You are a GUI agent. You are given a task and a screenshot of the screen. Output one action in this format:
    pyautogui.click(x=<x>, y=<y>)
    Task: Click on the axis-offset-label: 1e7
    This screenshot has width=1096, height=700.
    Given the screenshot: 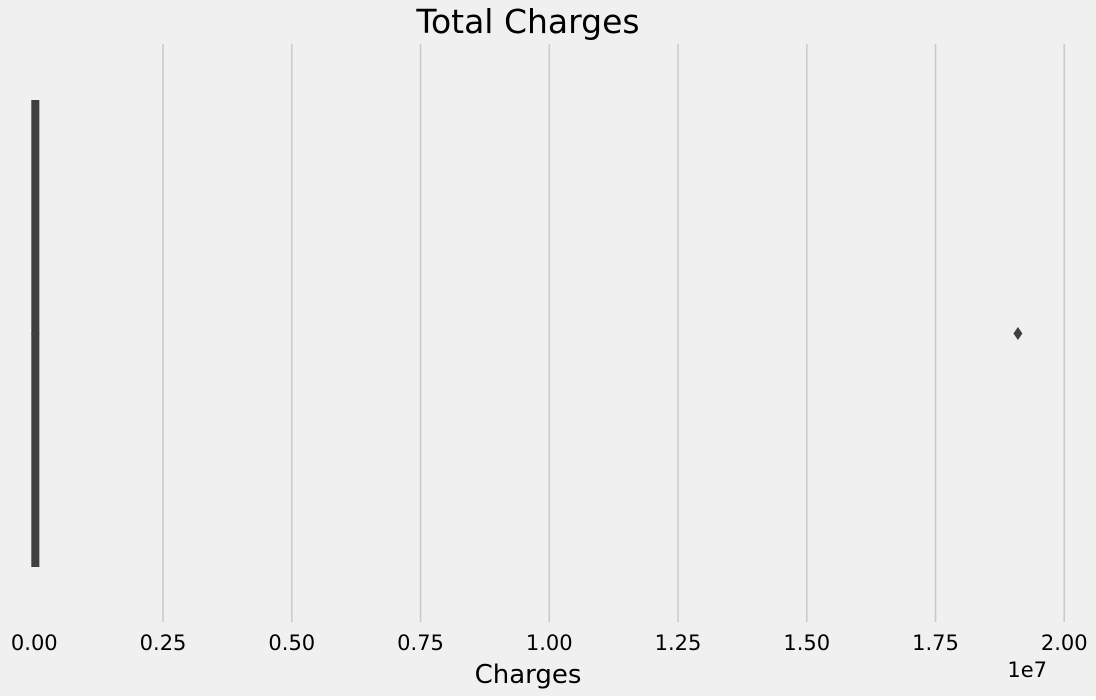 What is the action you would take?
    pyautogui.click(x=1027, y=670)
    